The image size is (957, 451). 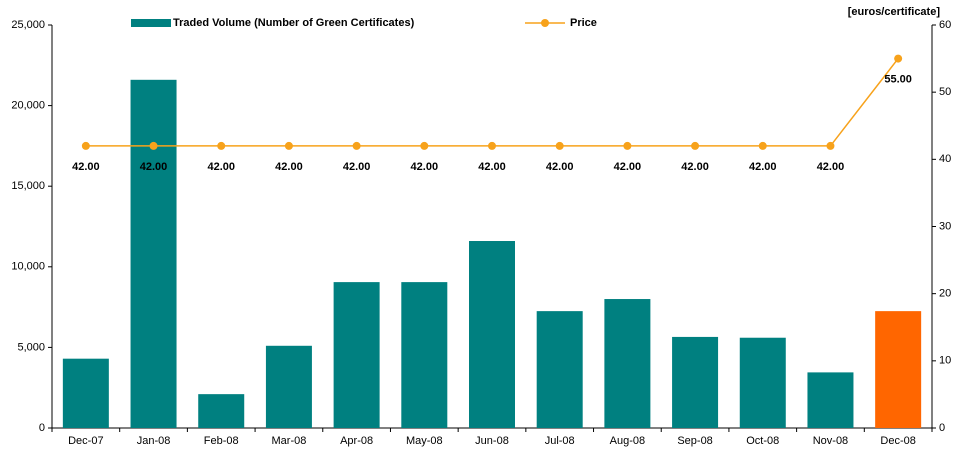 I want to click on x-tick-label: Feb-08, so click(x=221, y=441).